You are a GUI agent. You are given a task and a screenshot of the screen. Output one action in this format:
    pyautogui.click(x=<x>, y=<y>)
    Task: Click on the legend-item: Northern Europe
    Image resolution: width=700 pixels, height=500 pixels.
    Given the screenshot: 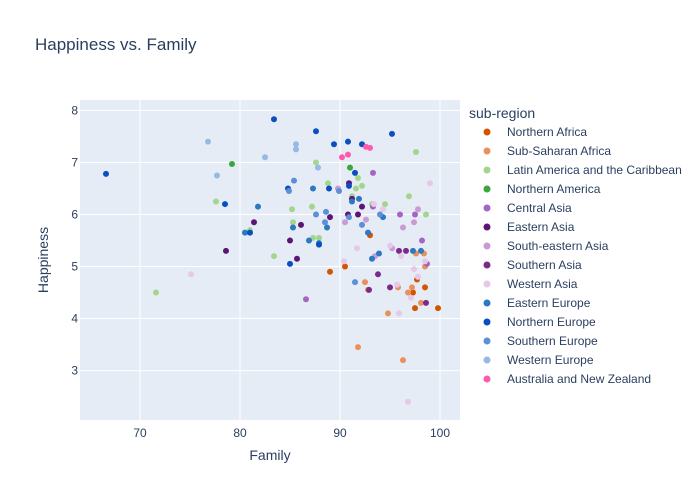 What is the action you would take?
    pyautogui.click(x=540, y=322)
    